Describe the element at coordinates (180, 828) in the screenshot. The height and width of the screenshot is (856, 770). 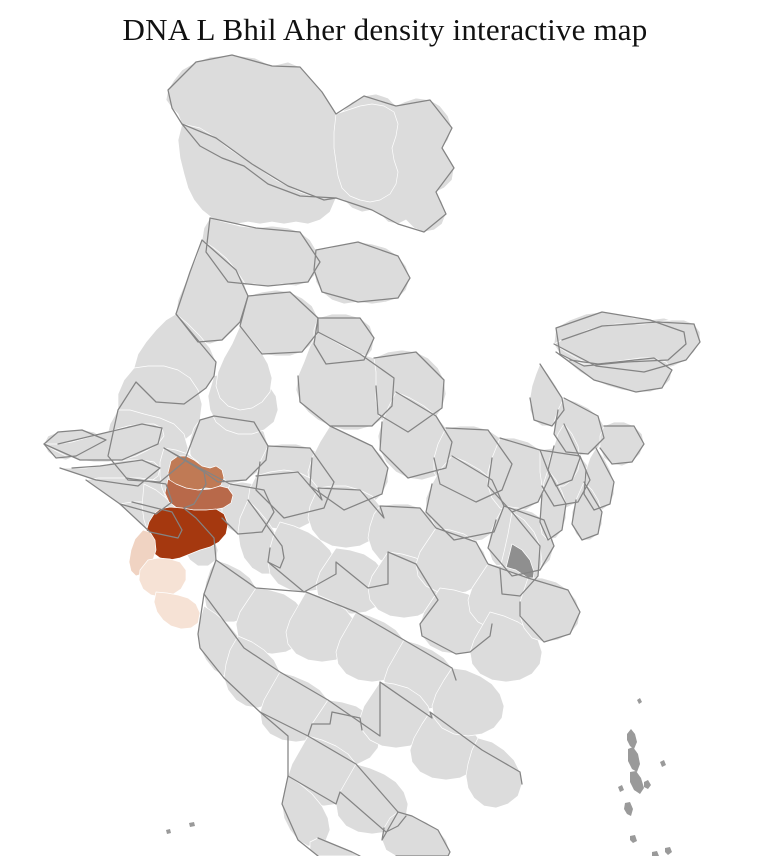
I see `lakshadweep-islands` at that location.